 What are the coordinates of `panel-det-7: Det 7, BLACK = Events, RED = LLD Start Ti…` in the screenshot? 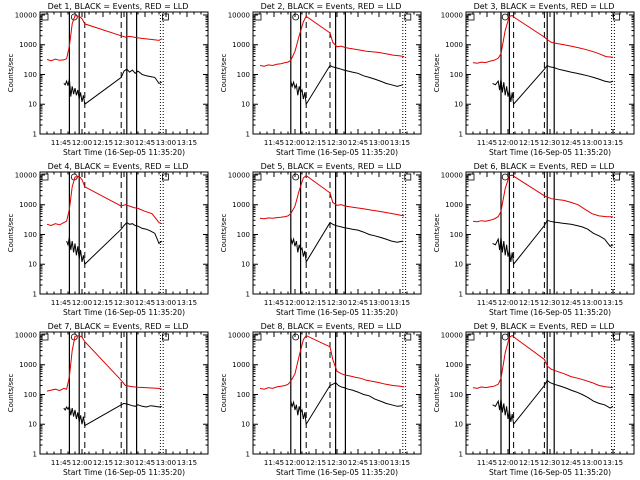 It's located at (108, 399).